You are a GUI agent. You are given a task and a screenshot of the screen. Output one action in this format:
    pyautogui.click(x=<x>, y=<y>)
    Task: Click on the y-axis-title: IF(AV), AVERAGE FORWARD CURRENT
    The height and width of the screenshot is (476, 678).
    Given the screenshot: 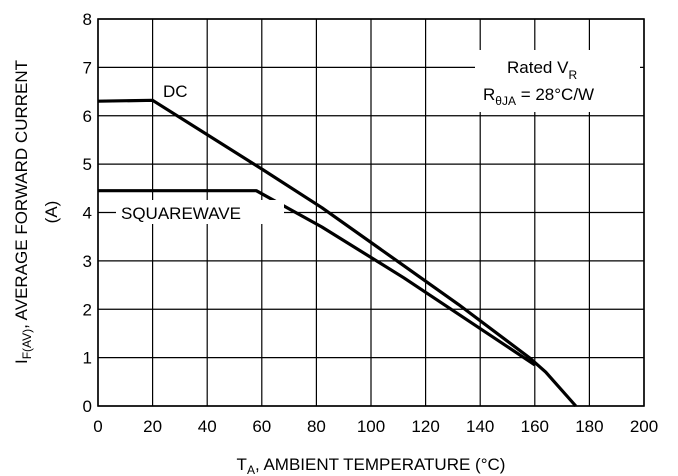 What is the action you would take?
    pyautogui.click(x=23, y=212)
    